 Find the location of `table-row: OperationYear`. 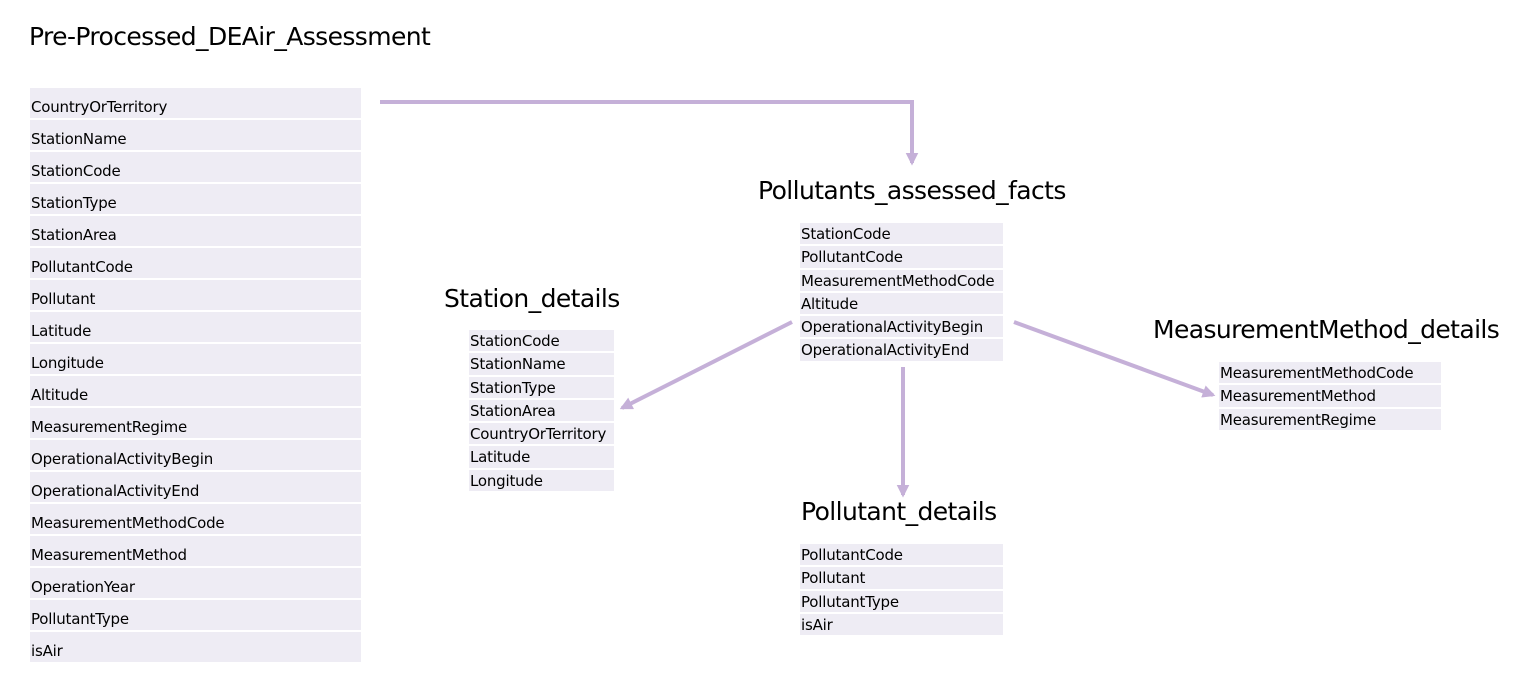

table-row: OperationYear is located at coordinates (195, 583).